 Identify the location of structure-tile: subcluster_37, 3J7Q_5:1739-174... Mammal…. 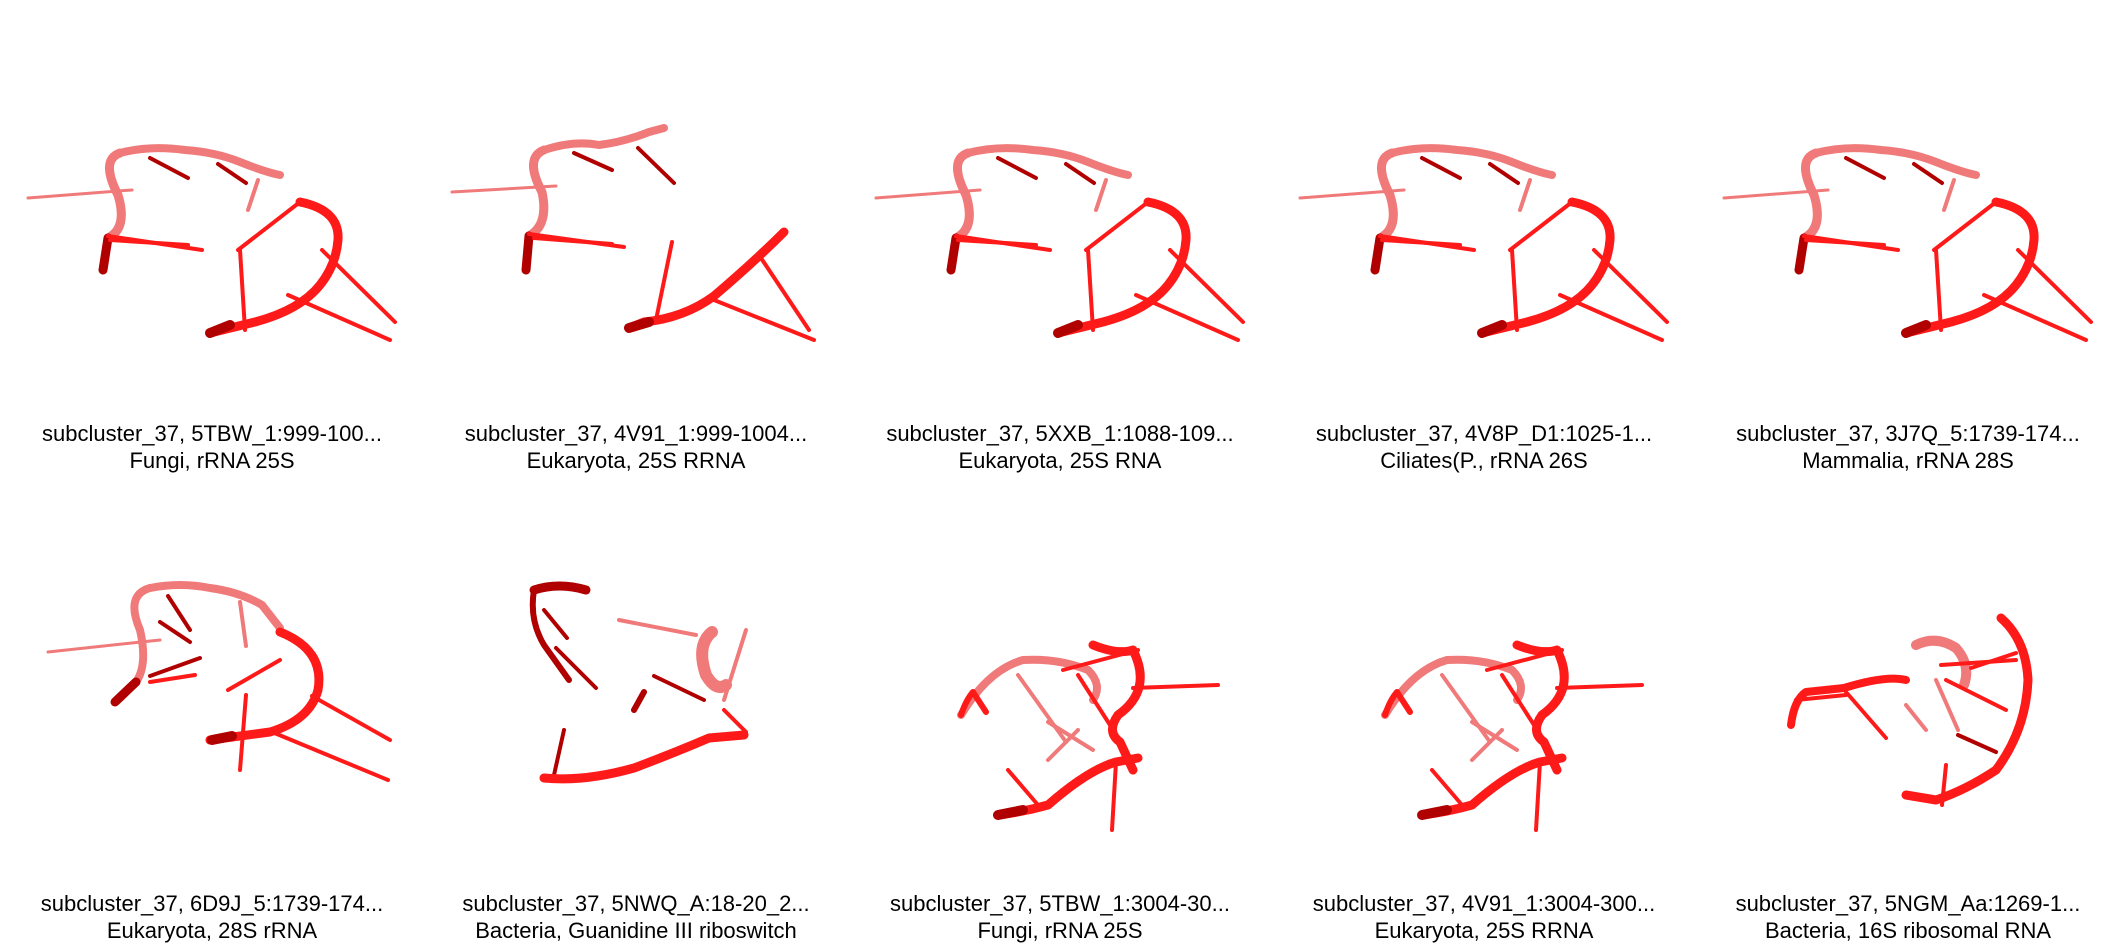
(1908, 236).